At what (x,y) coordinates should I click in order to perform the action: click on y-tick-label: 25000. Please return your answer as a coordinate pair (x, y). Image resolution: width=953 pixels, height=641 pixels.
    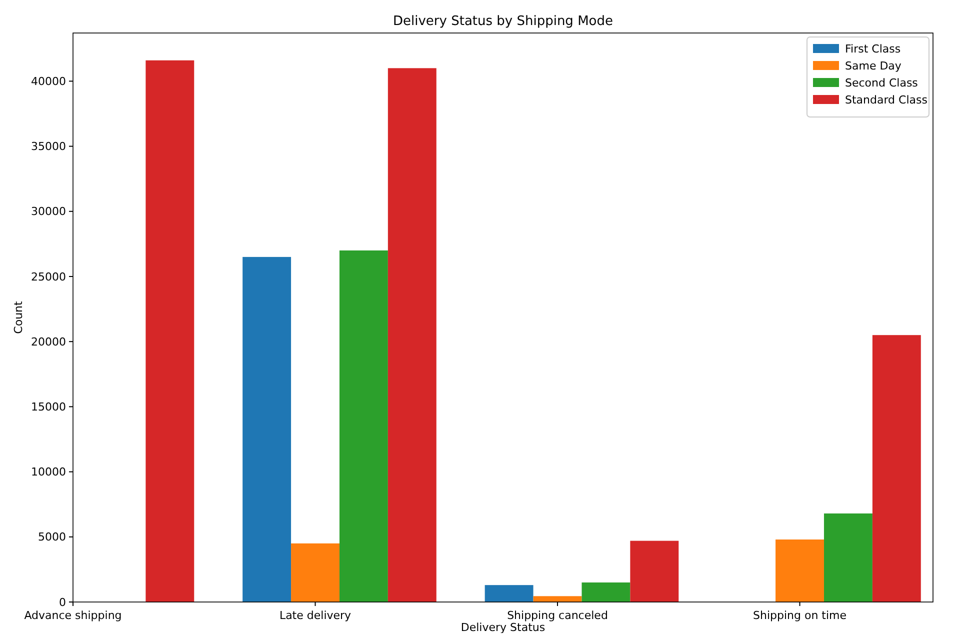
    Looking at the image, I should click on (48, 277).